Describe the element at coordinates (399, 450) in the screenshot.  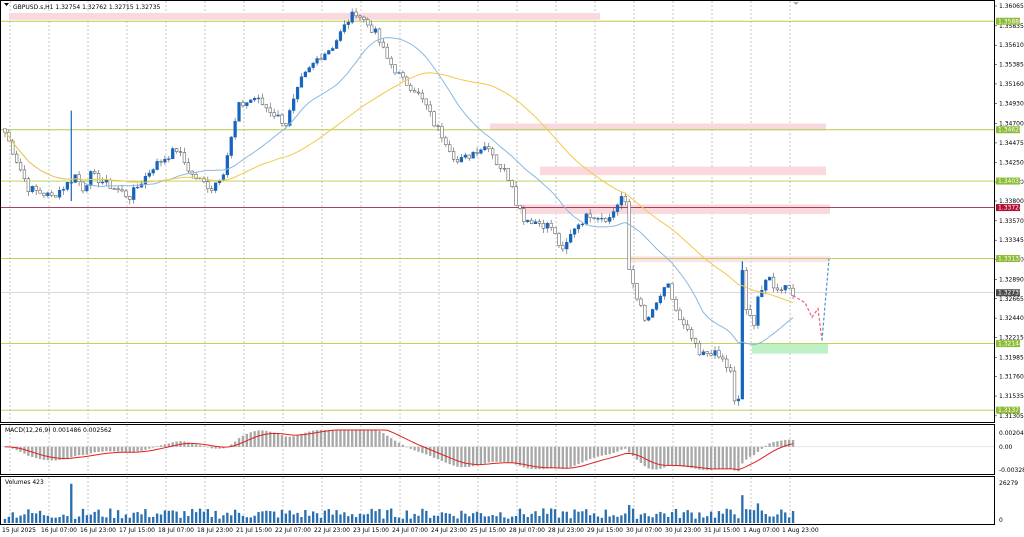
I see `macd-signal-line` at that location.